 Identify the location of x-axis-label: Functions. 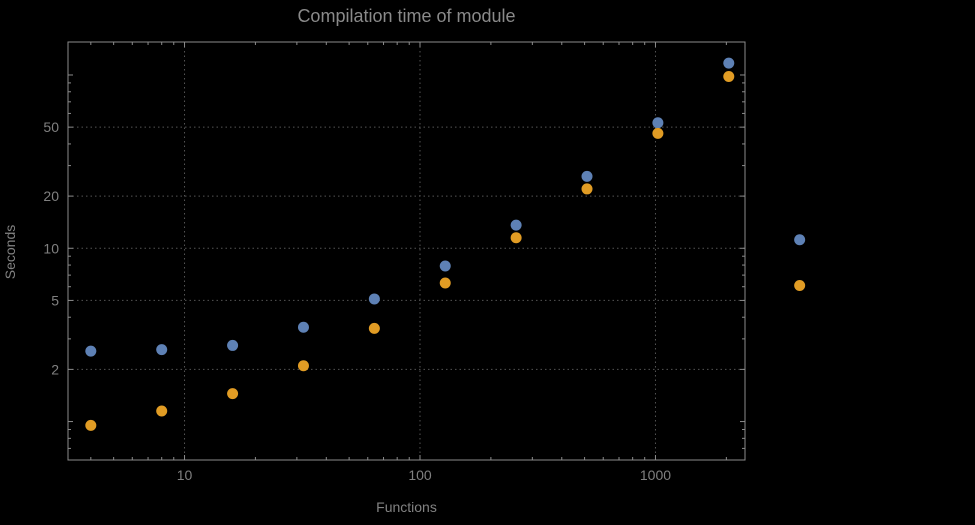
(406, 507).